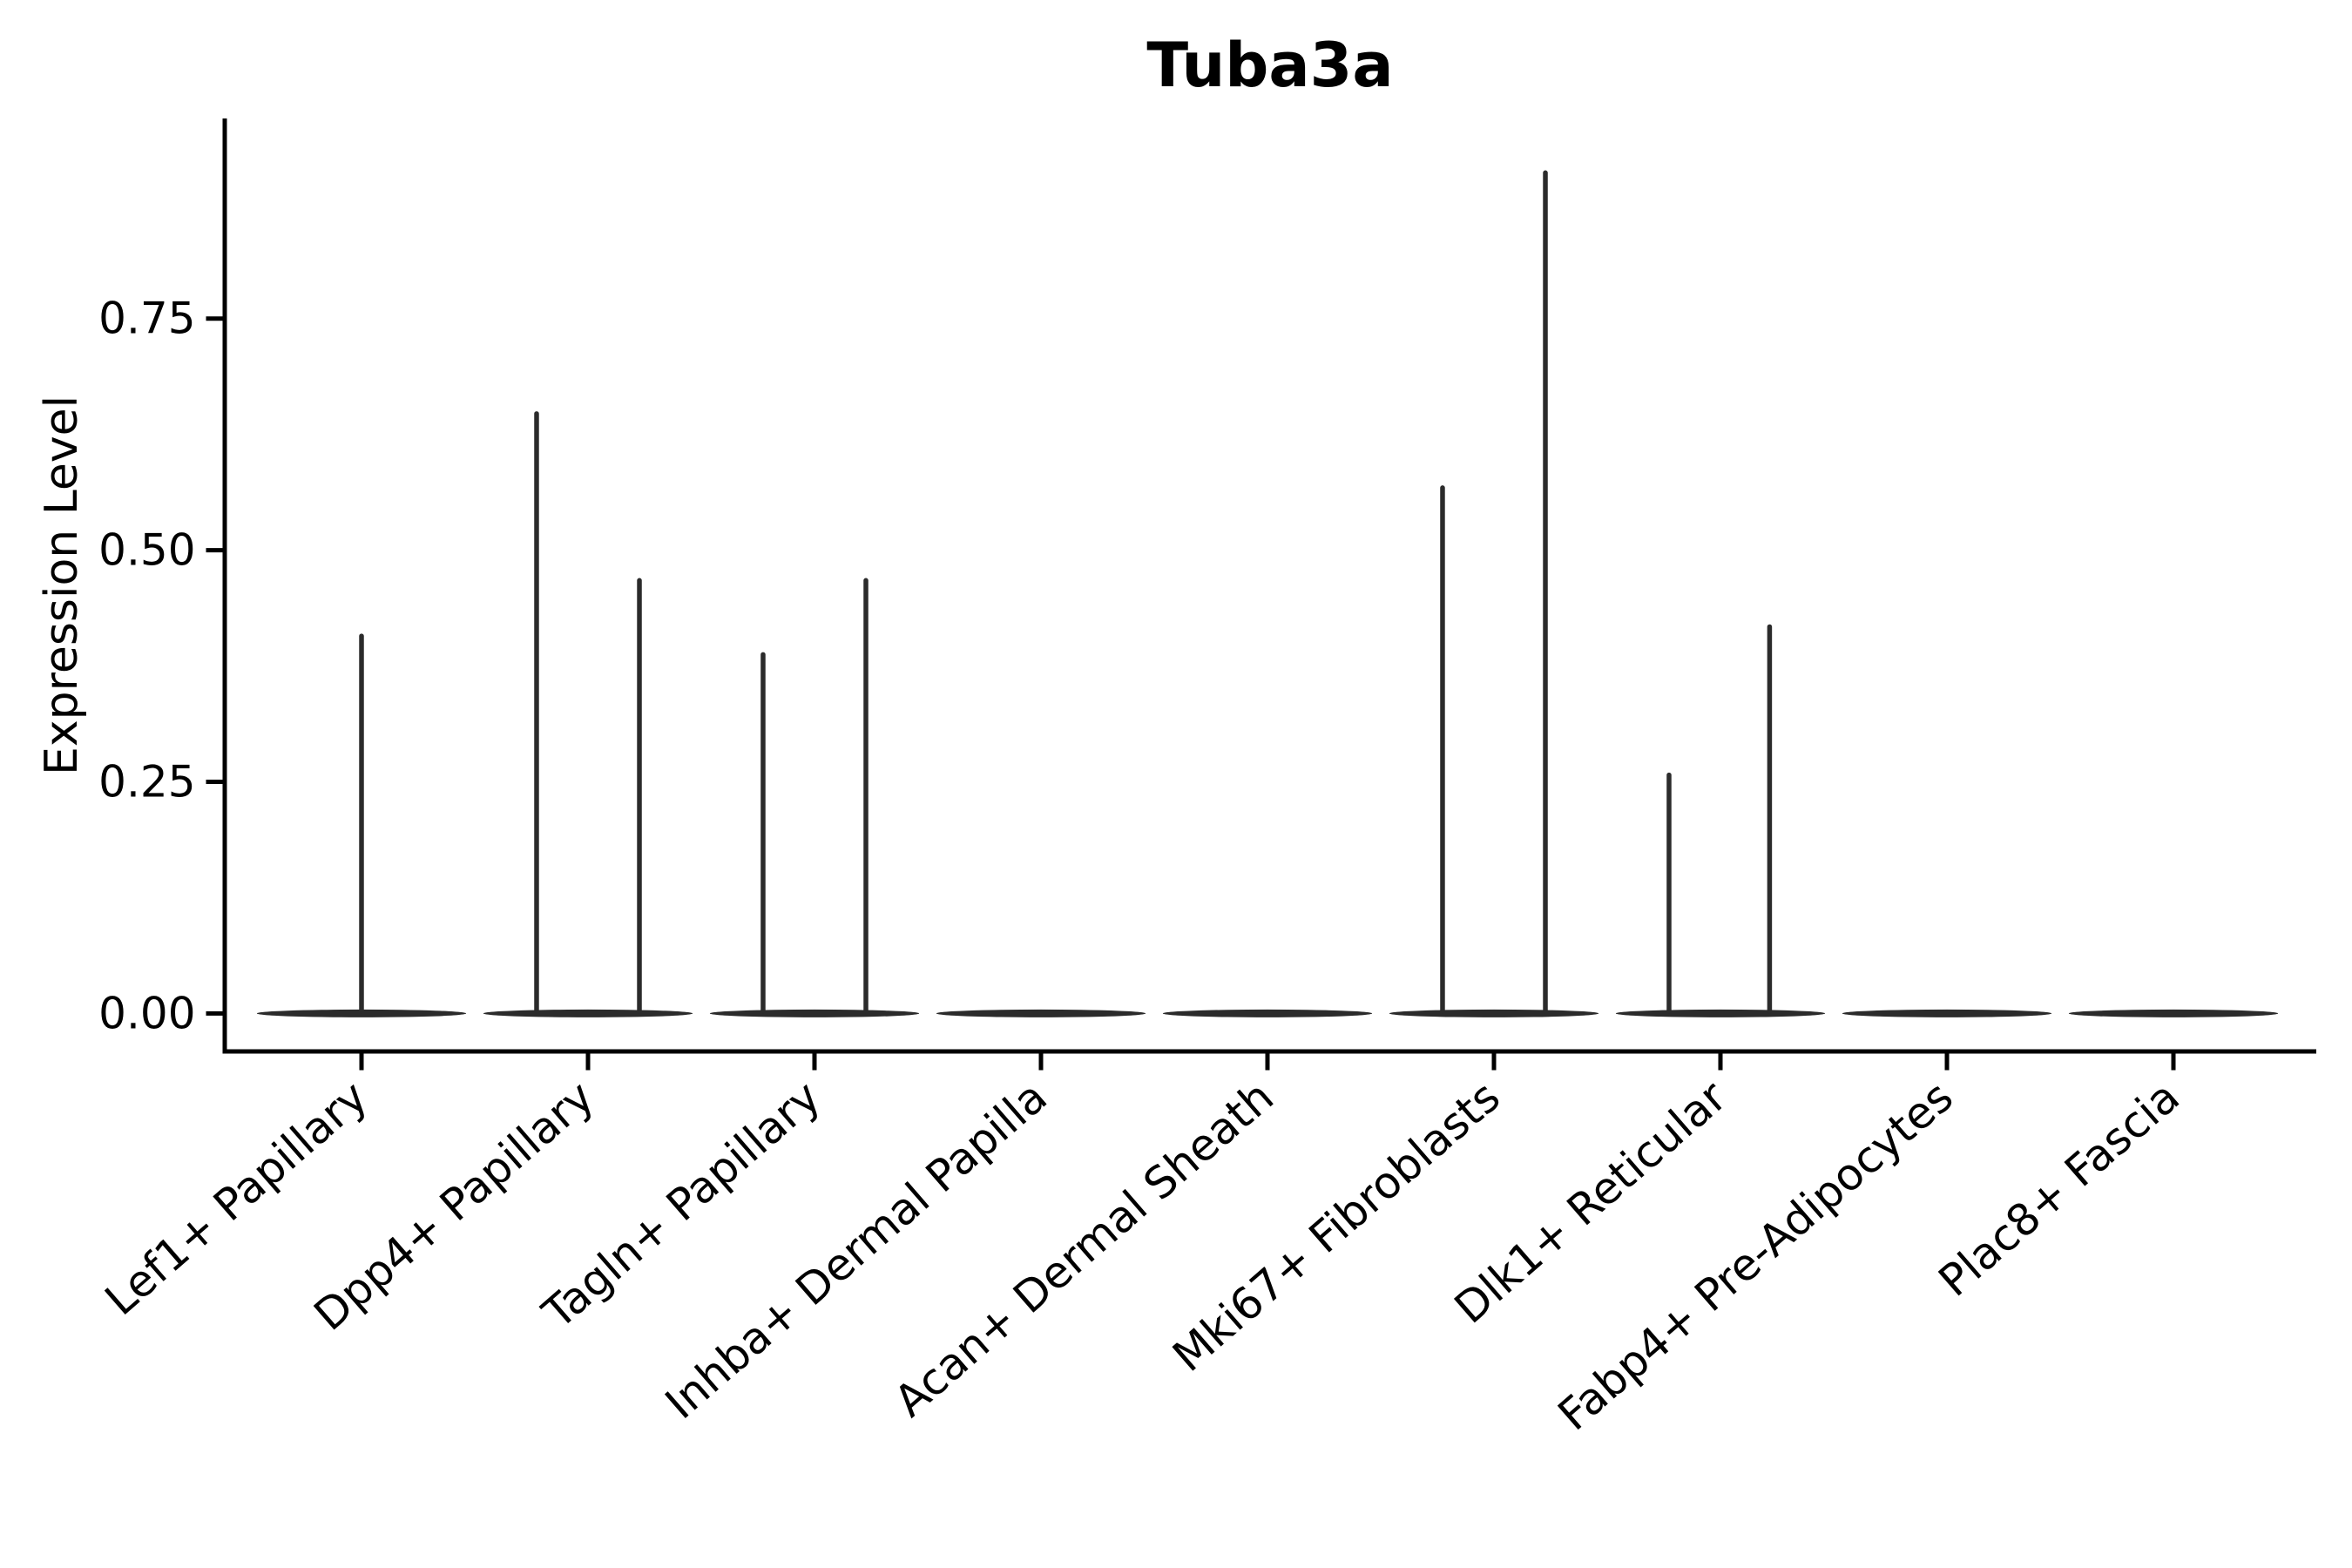 This screenshot has height=1568, width=2352. What do you see at coordinates (62, 585) in the screenshot?
I see `y-axis-label: Expression Level` at bounding box center [62, 585].